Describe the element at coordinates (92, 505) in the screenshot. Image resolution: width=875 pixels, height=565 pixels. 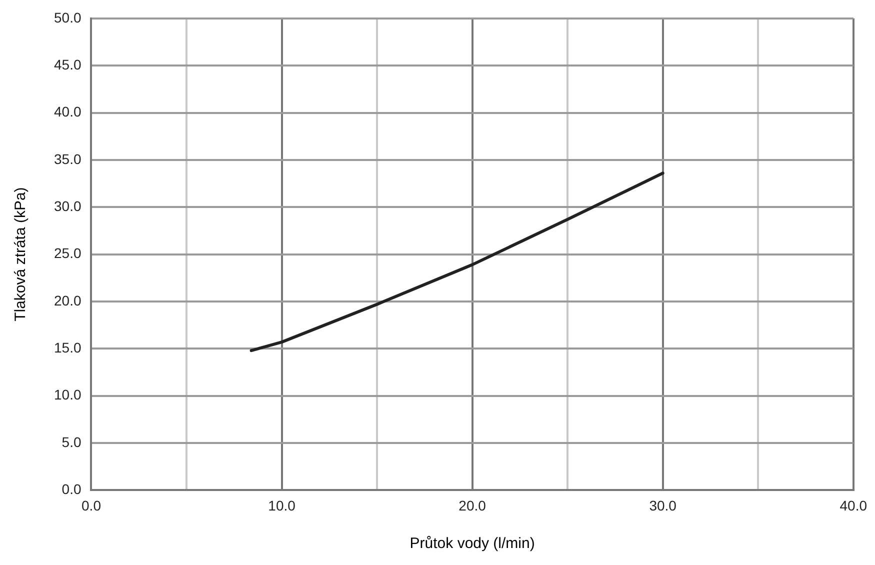
I see `x-tick-label: 0.0` at that location.